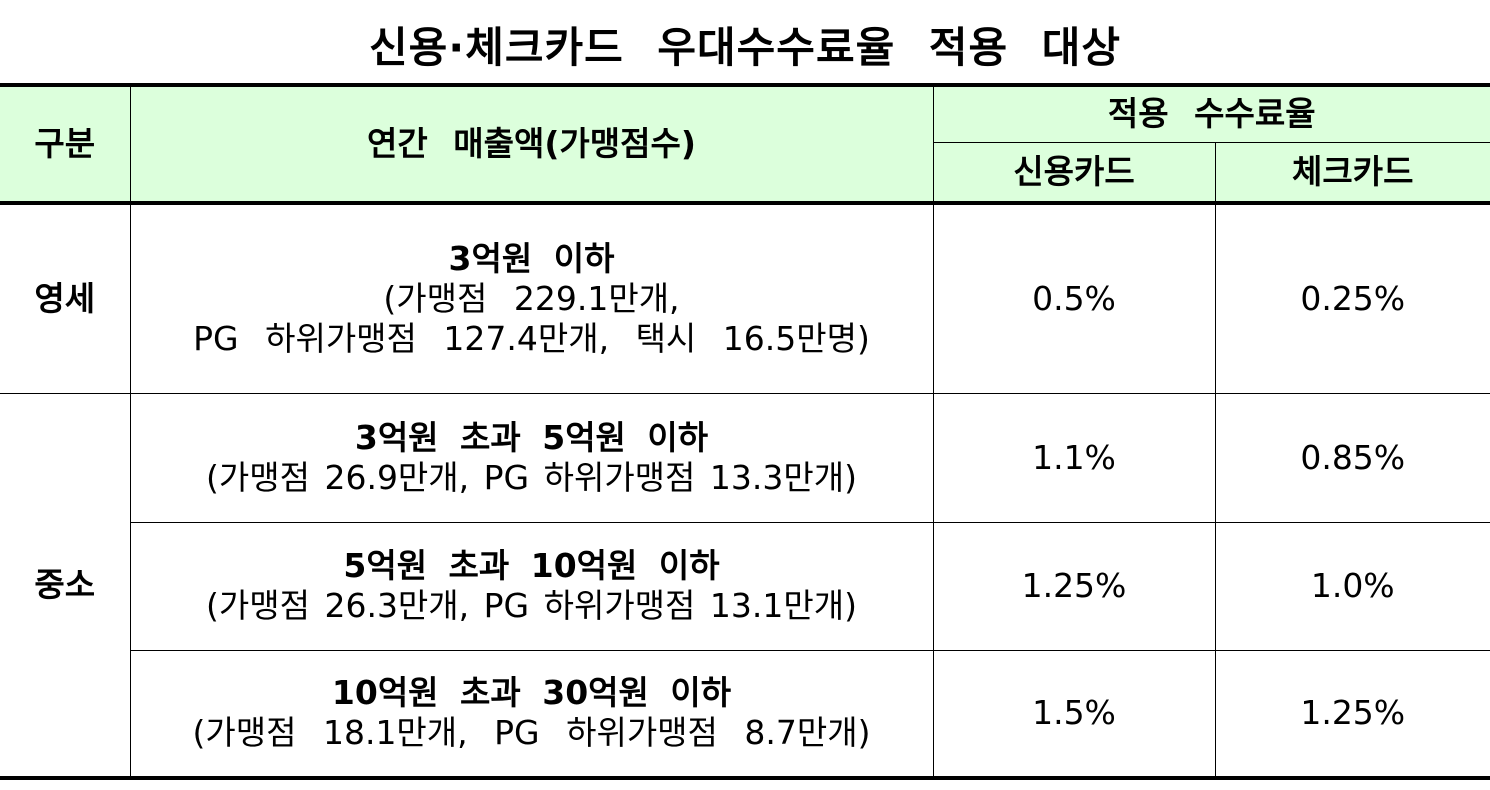 The height and width of the screenshot is (790, 1490). What do you see at coordinates (1074, 173) in the screenshot?
I see `header-credit-card: 신용카드` at bounding box center [1074, 173].